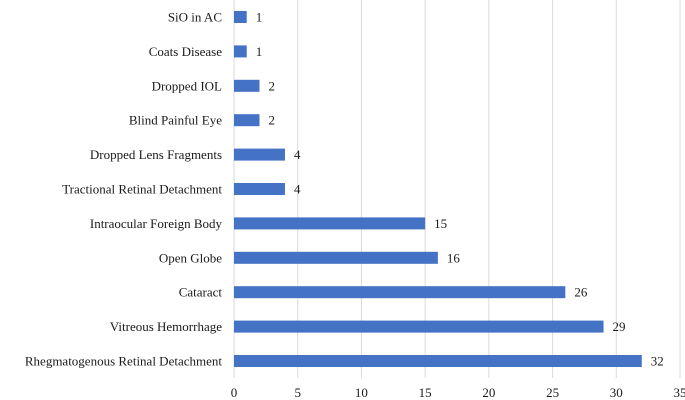 This screenshot has width=685, height=400. Describe the element at coordinates (440, 223) in the screenshot. I see `data-label: 15` at that location.